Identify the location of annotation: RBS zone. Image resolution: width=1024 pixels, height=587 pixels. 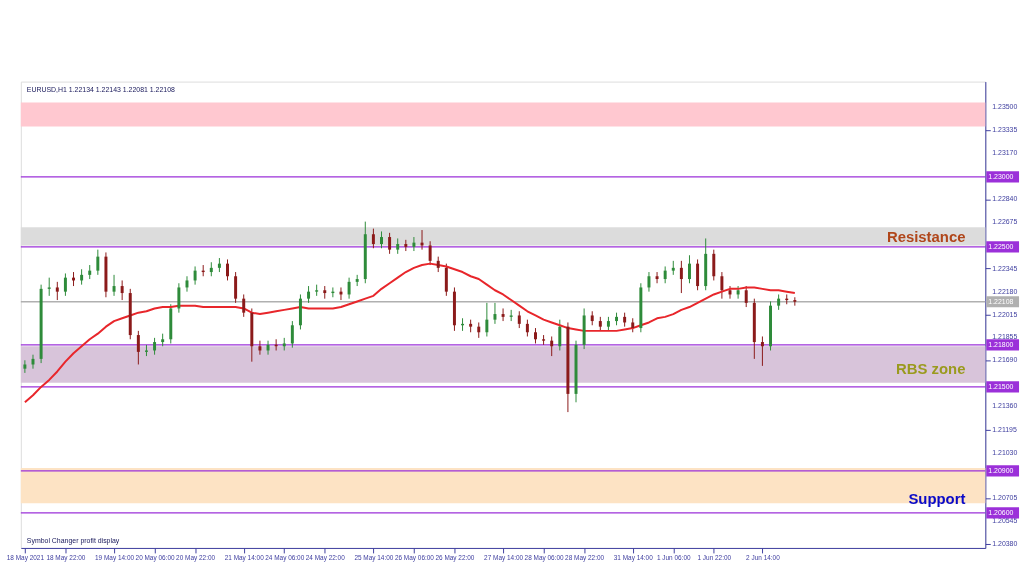
(931, 369).